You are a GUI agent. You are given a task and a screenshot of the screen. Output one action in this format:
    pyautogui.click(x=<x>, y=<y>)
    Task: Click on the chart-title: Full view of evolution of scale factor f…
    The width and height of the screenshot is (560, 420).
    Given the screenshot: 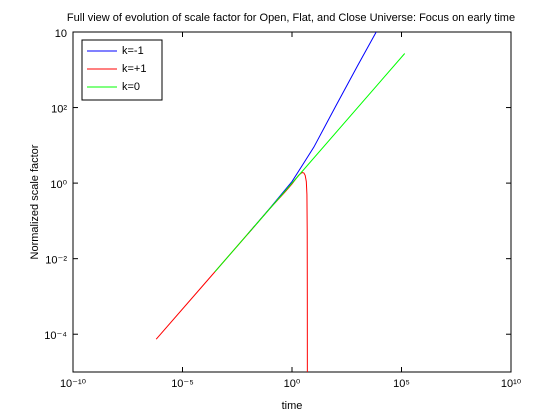 What is the action you would take?
    pyautogui.click(x=291, y=18)
    